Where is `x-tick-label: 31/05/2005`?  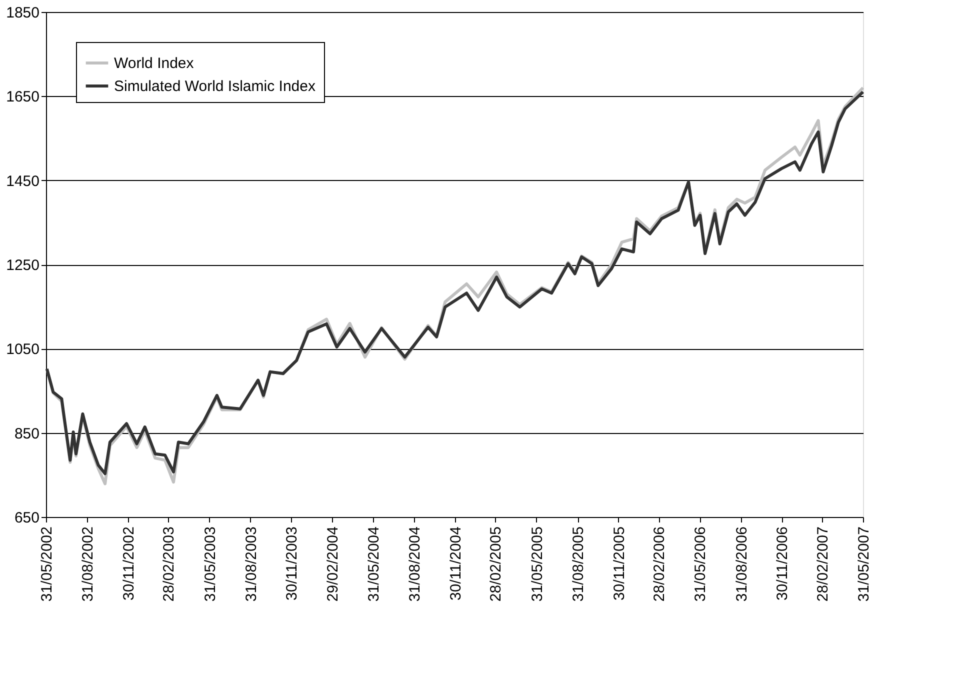 x-tick-label: 31/05/2005 is located at coordinates (537, 564).